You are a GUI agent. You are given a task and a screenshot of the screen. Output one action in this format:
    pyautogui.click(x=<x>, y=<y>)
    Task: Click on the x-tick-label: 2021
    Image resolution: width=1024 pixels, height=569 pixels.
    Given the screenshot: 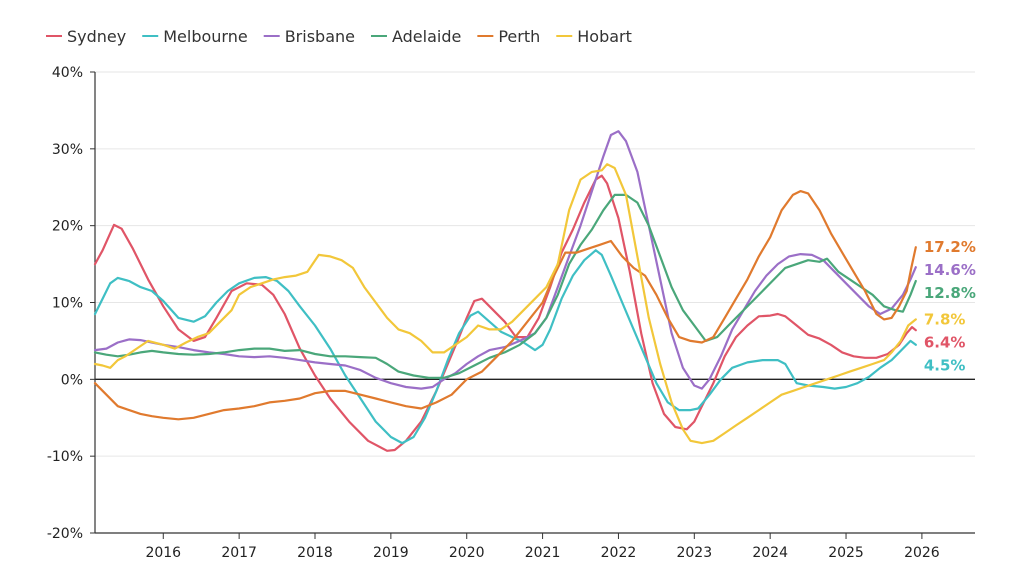 What is the action you would take?
    pyautogui.click(x=543, y=553)
    